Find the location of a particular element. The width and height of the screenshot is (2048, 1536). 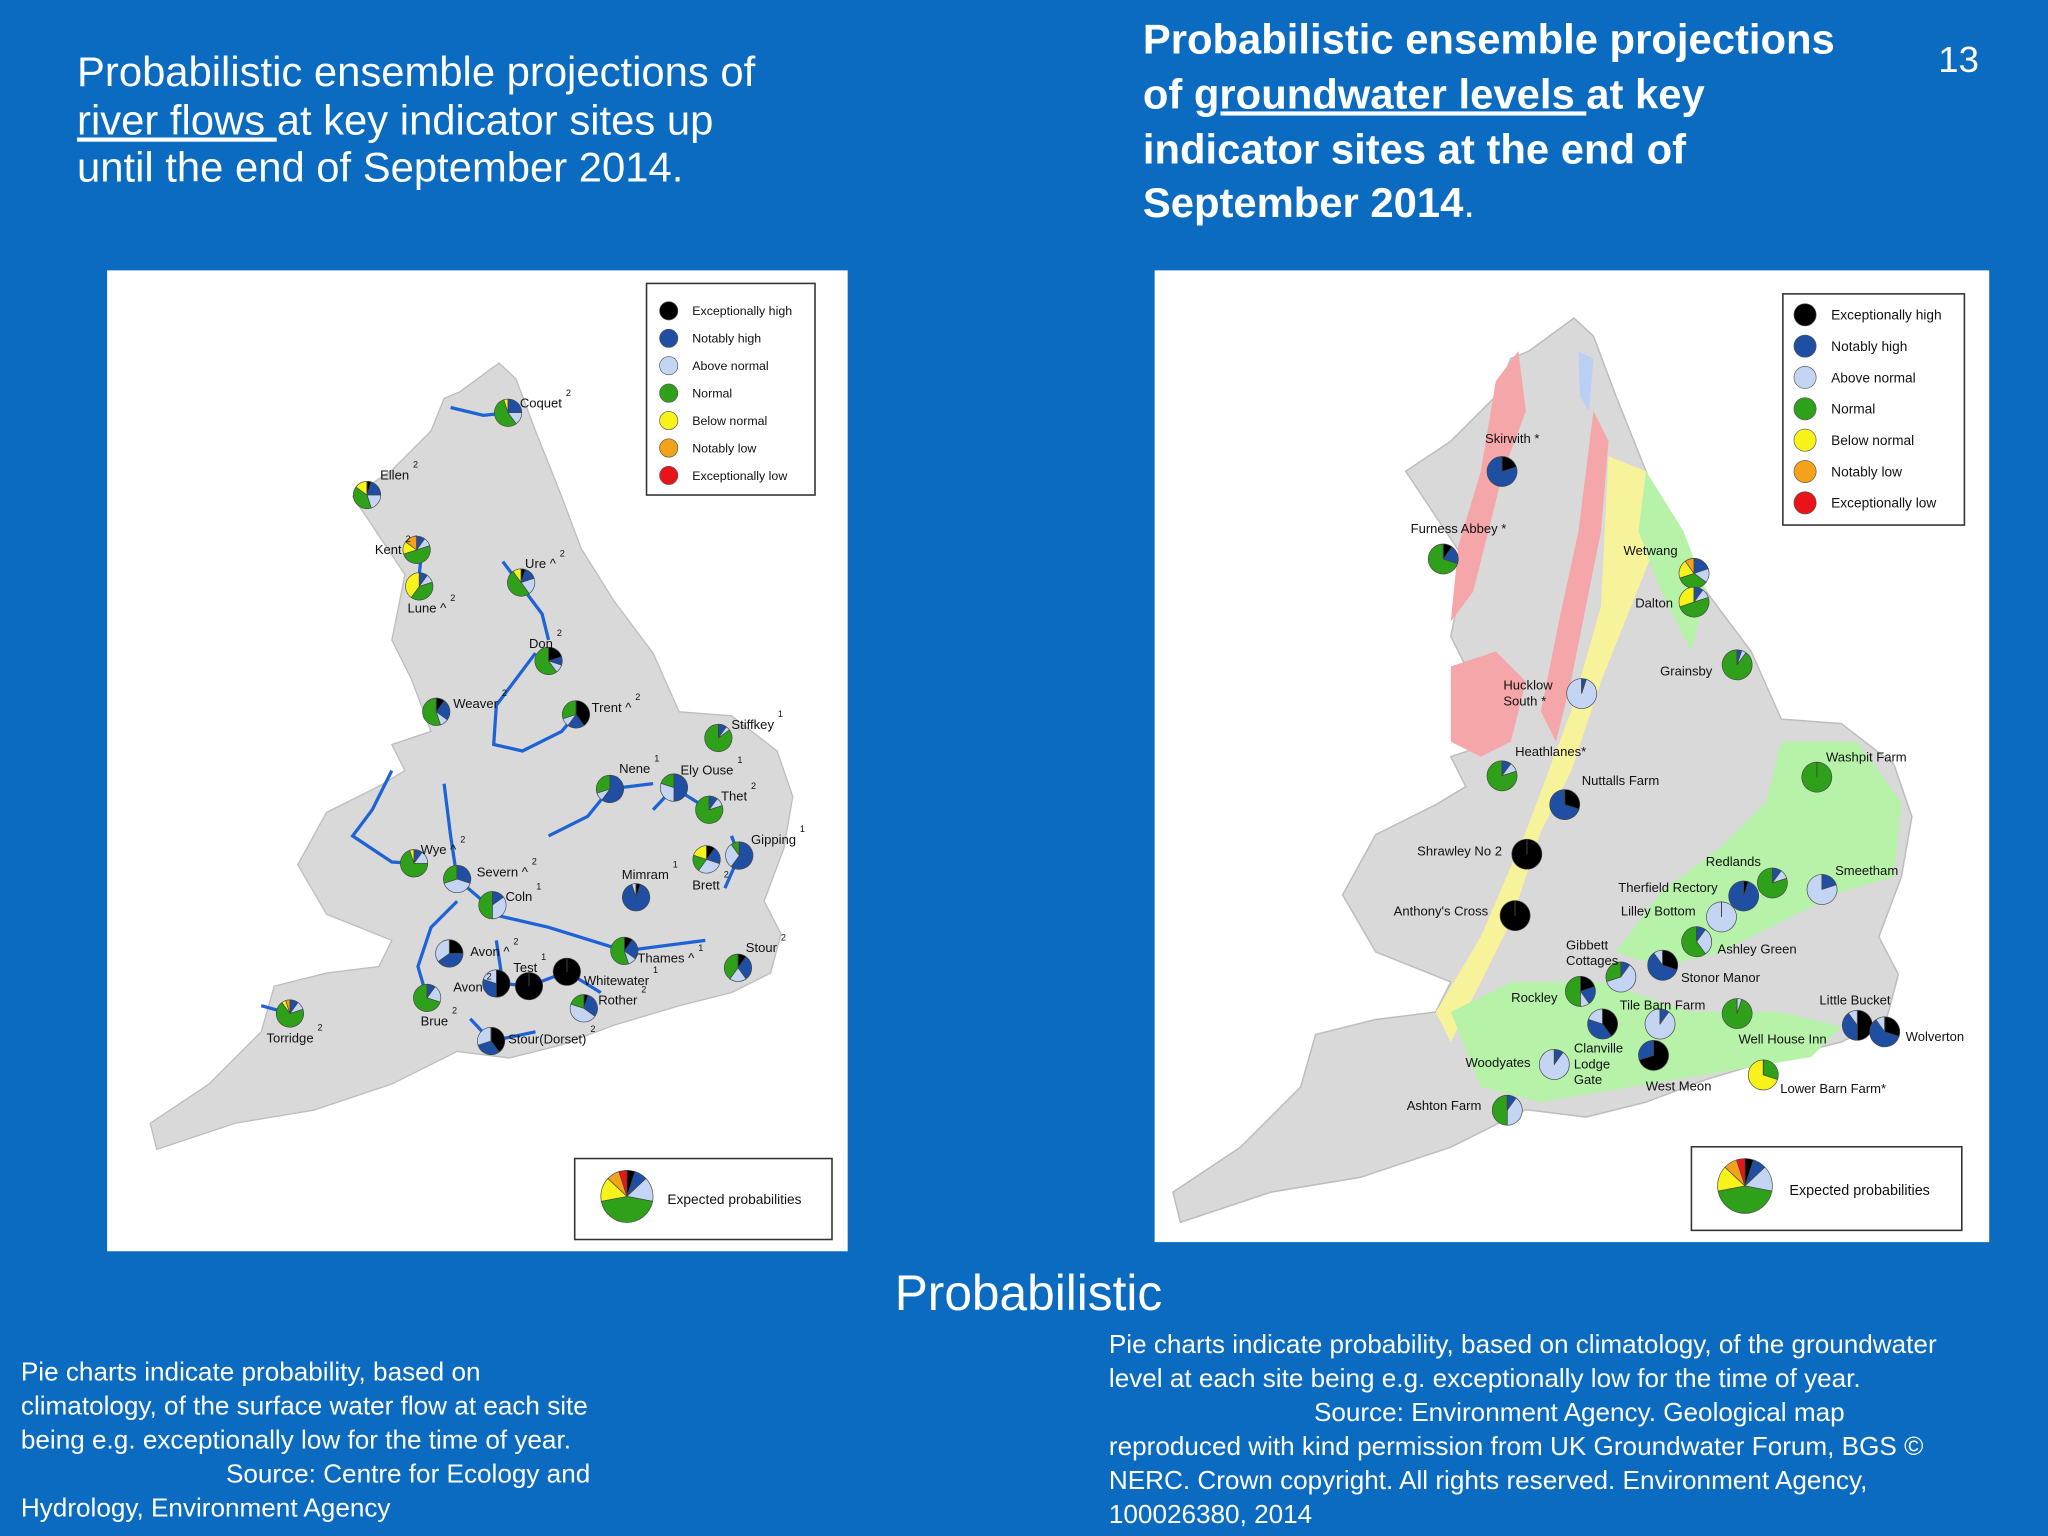

site-label: Shrawley No 2 is located at coordinates (1459, 851).